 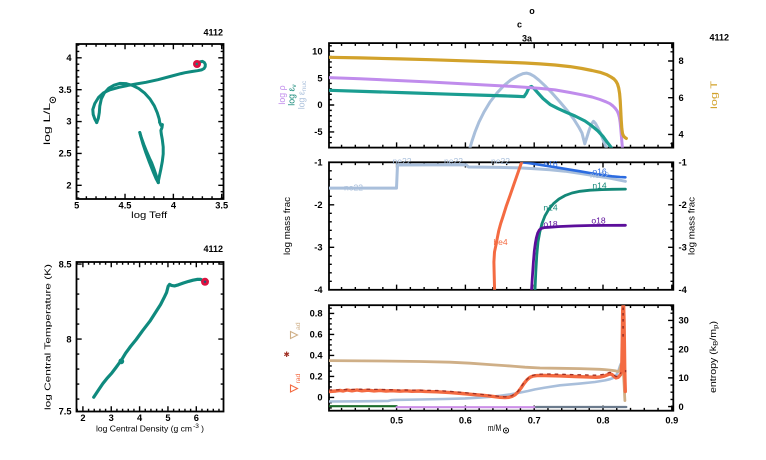 I want to click on svg-text: 0.9, so click(x=671, y=421).